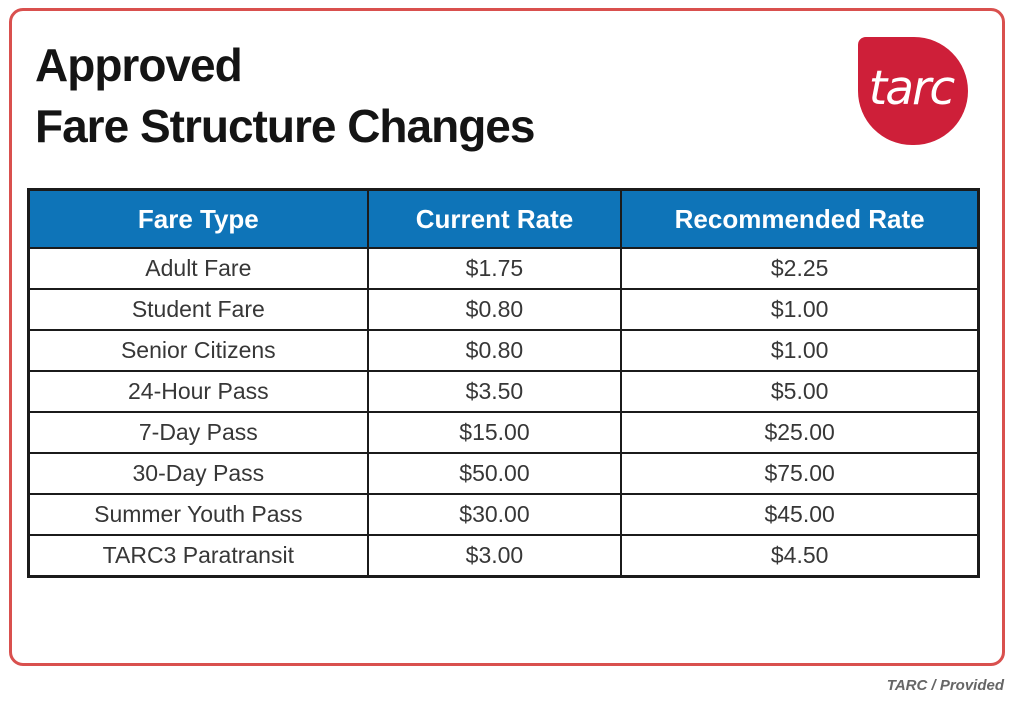  I want to click on table-row: 24-Hour Pass $3.50 $5.00, so click(503, 391).